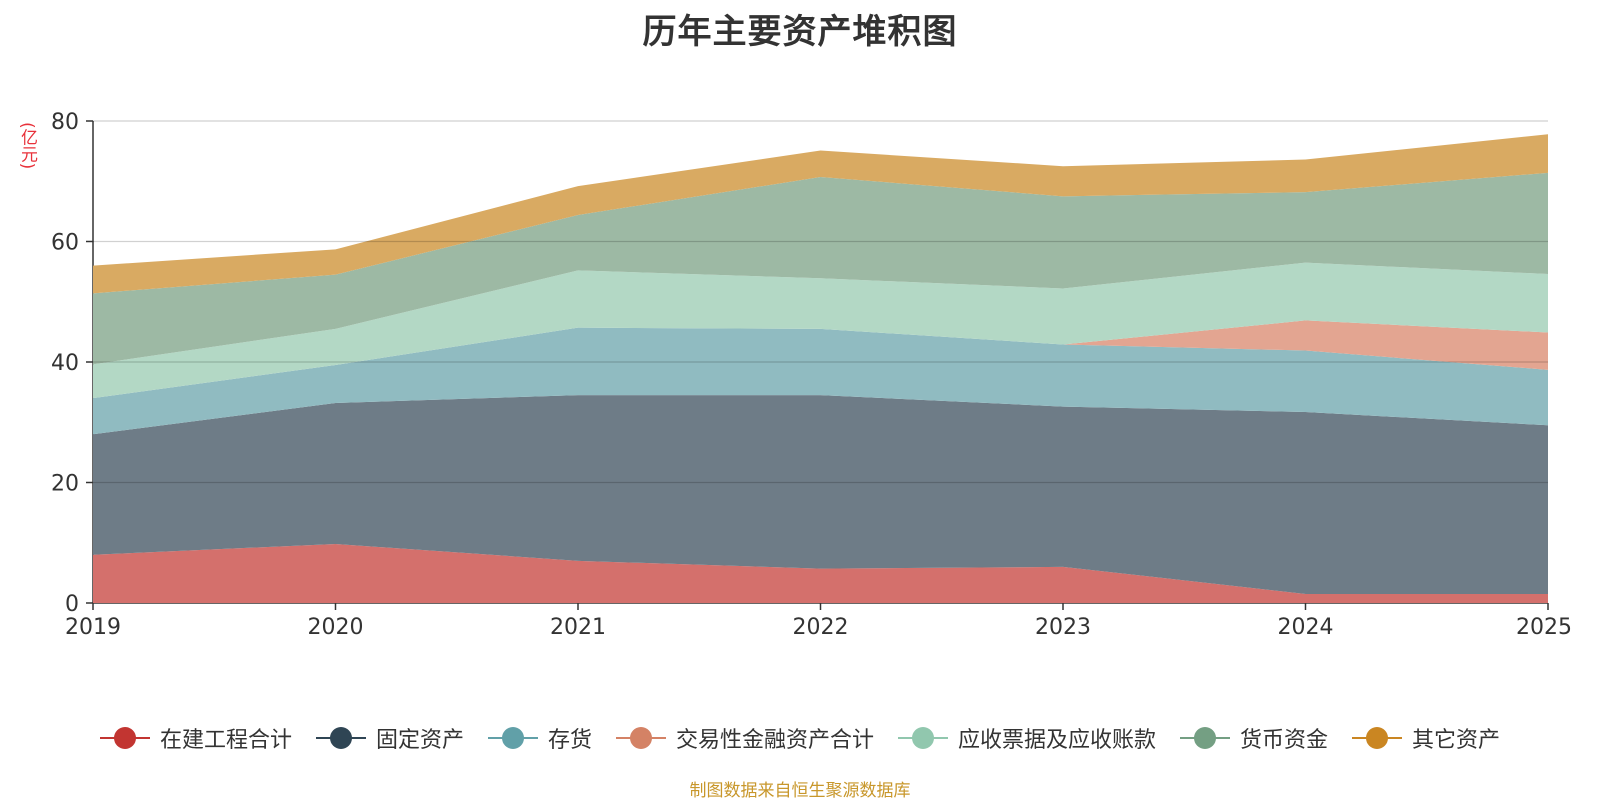  Describe the element at coordinates (1063, 627) in the screenshot. I see `x-tick-label: 2023` at that location.